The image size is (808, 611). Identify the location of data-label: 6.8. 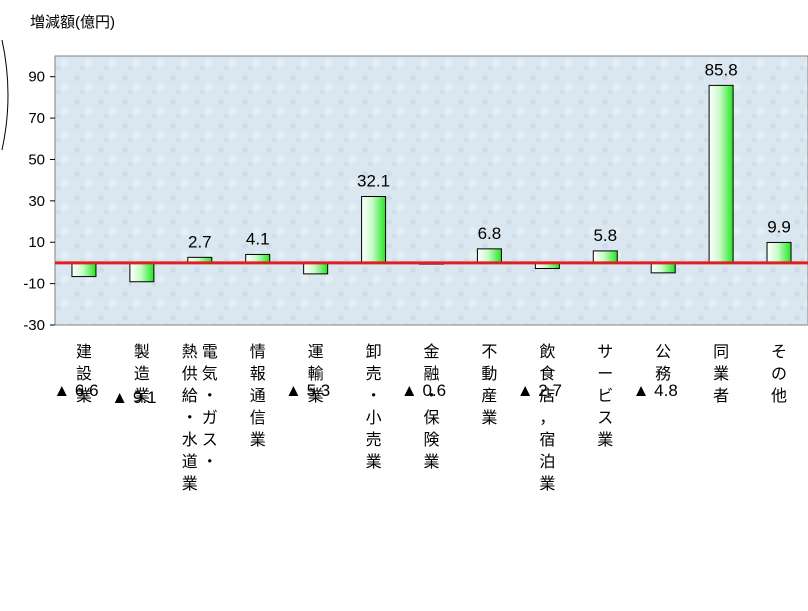
(490, 233).